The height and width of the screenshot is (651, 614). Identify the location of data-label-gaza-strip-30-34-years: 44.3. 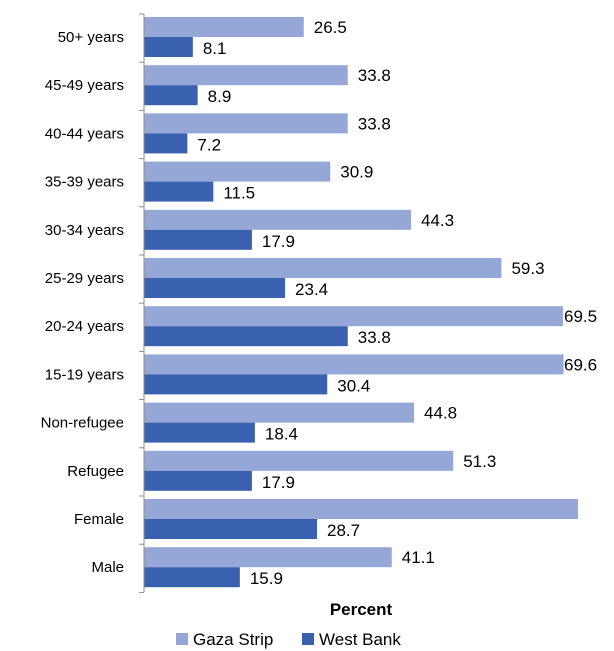
(437, 220).